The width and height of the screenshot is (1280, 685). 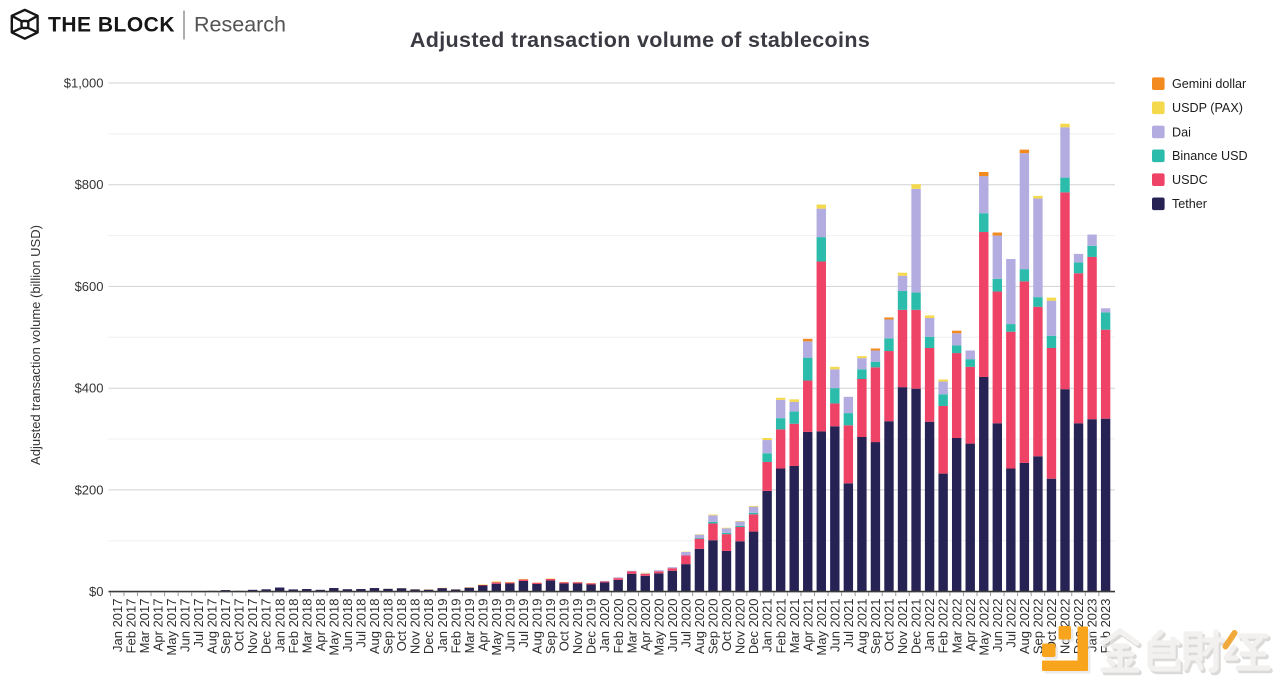 I want to click on svg-text: Dec 2018, so click(x=428, y=627).